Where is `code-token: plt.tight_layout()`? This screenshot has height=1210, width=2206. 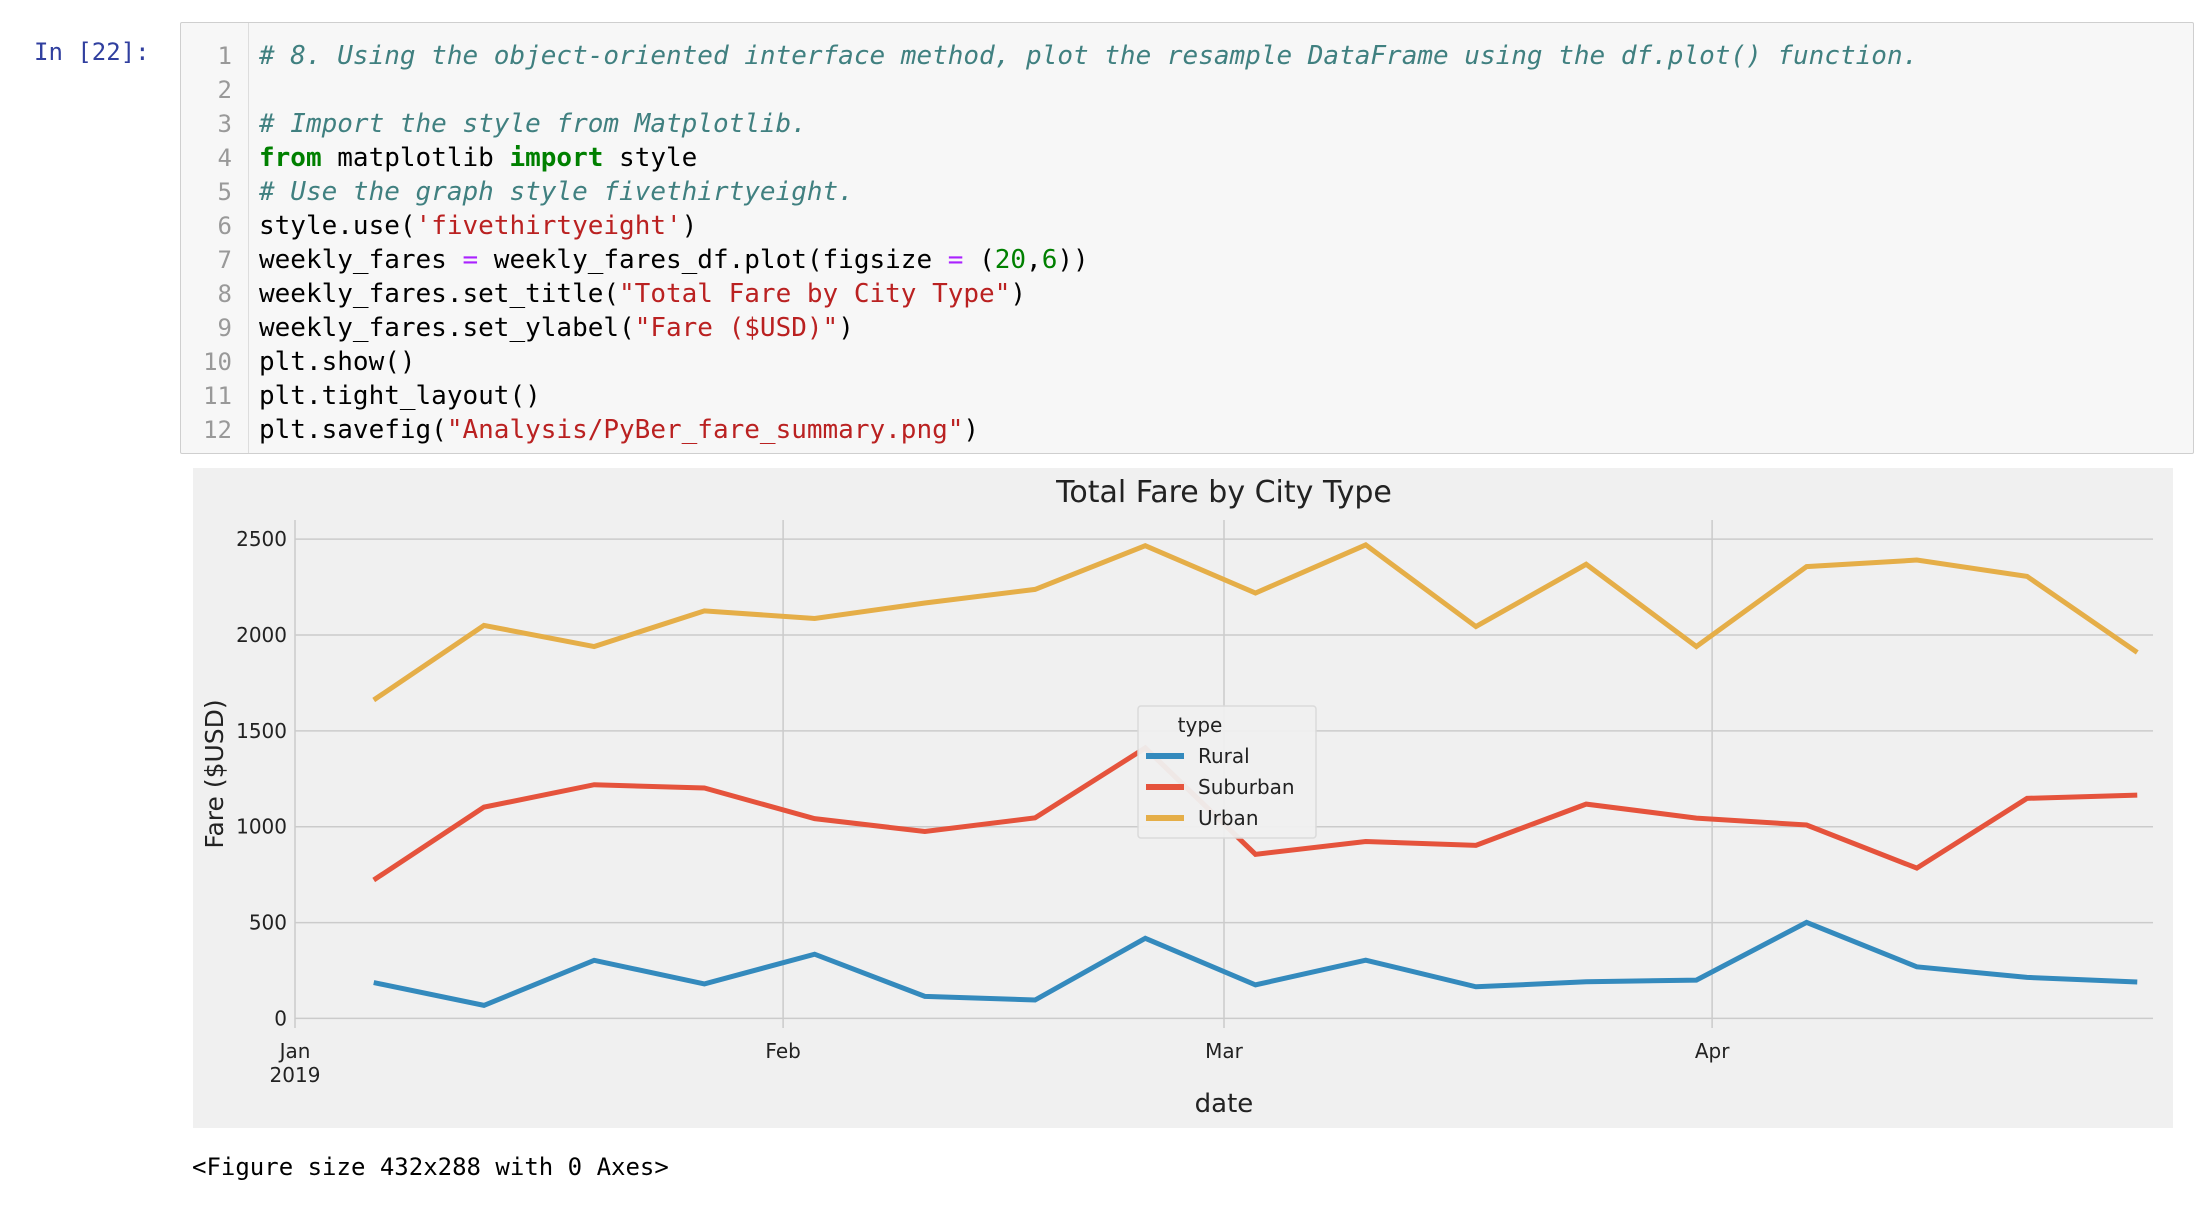
code-token: plt.tight_layout() is located at coordinates (400, 396).